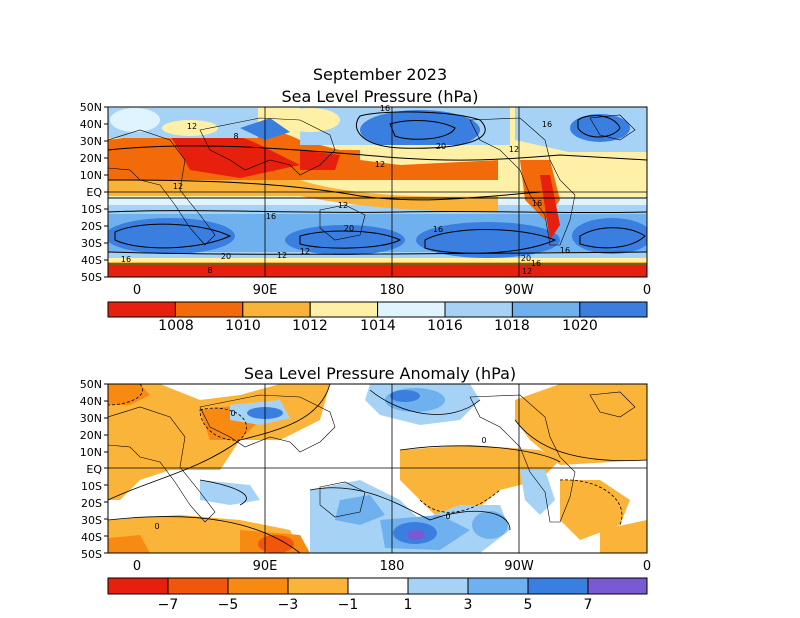  What do you see at coordinates (528, 605) in the screenshot?
I see `colorbar2-label: 5` at bounding box center [528, 605].